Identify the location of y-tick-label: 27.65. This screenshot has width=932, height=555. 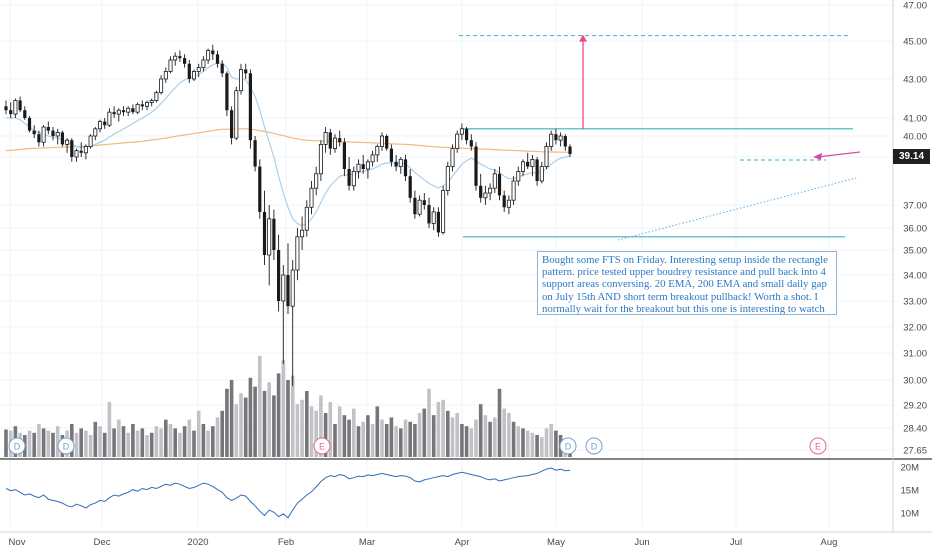
(915, 451).